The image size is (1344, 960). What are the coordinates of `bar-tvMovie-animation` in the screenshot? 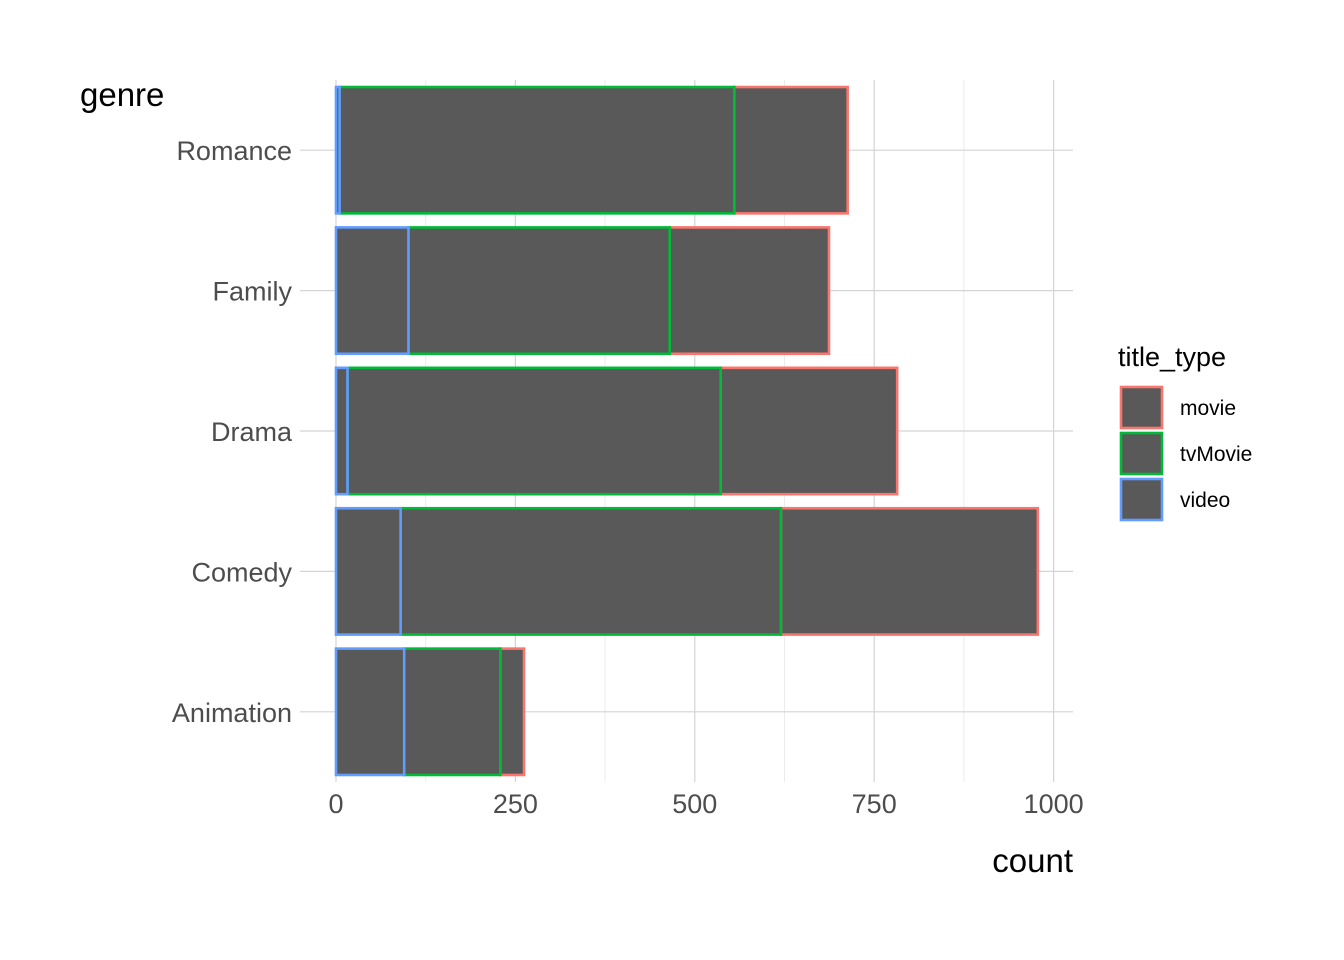 It's located at (452, 712).